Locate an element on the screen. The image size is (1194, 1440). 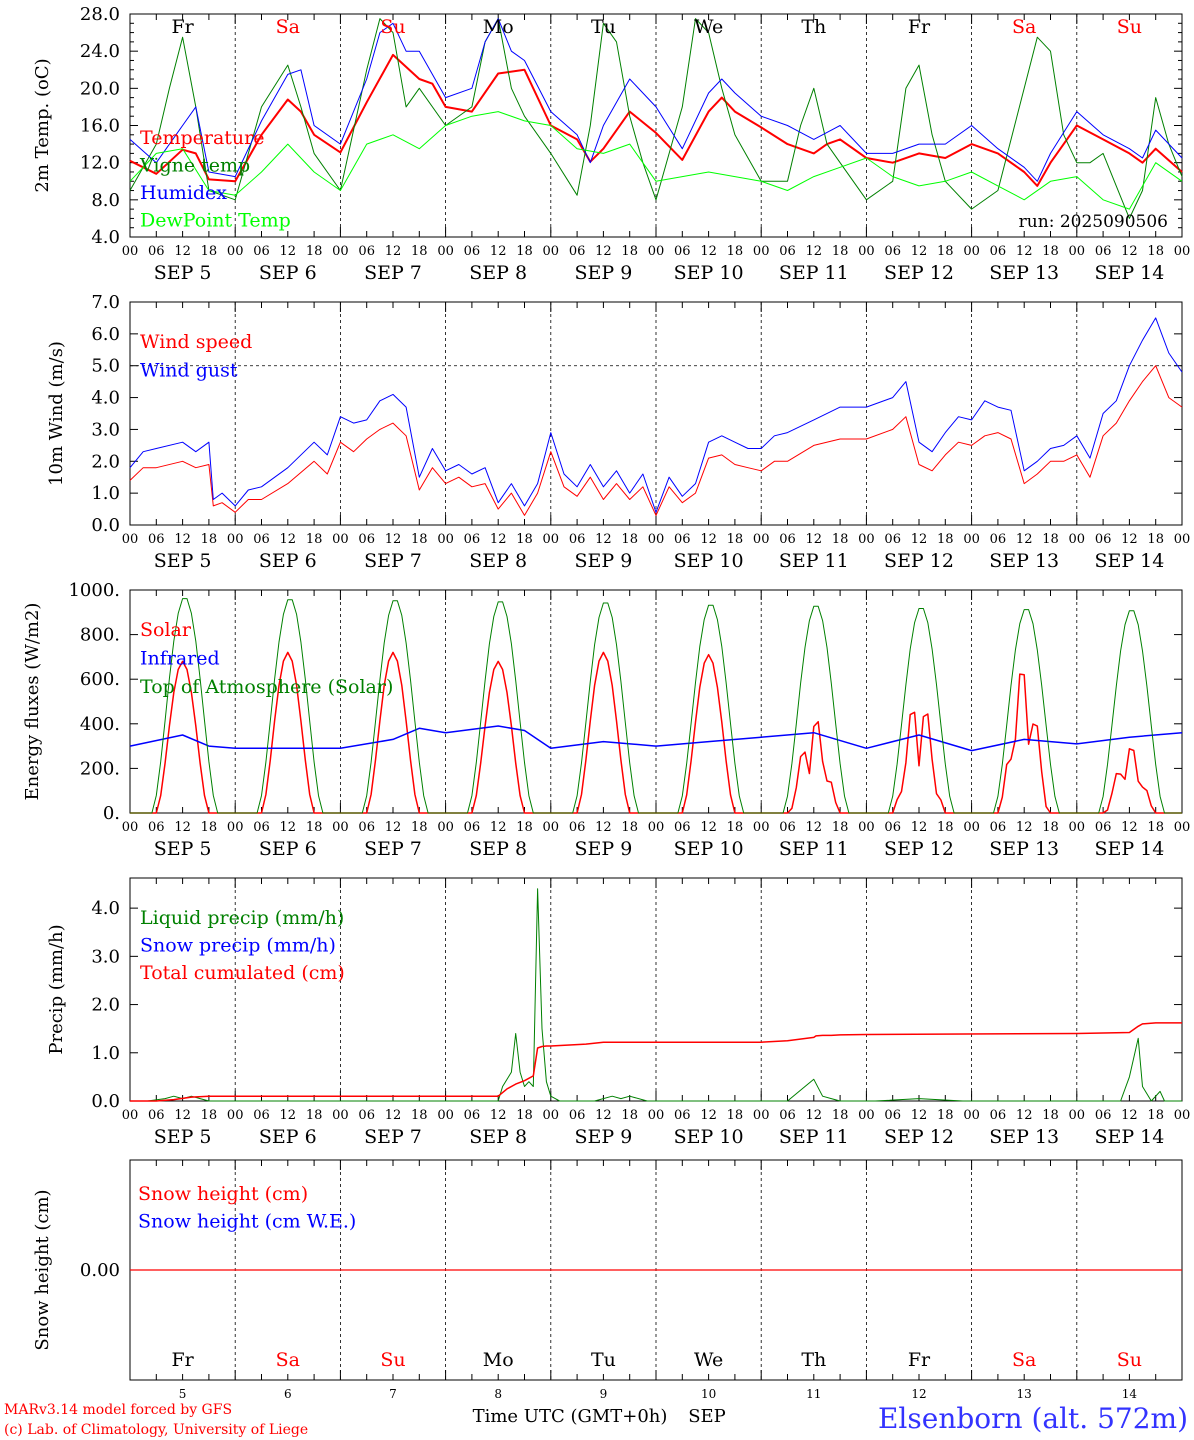
day-number-1: 6 is located at coordinates (288, 1394).